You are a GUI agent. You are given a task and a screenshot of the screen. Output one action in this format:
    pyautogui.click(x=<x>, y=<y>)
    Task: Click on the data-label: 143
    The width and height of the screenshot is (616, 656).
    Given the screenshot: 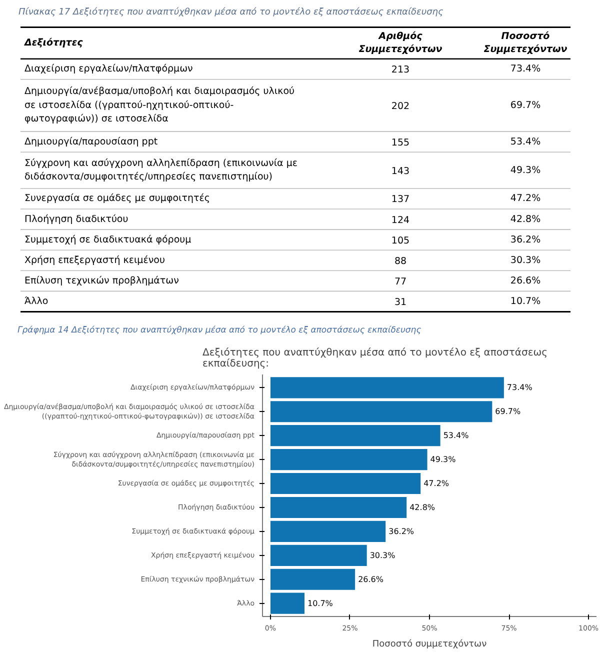 What is the action you would take?
    pyautogui.click(x=400, y=171)
    